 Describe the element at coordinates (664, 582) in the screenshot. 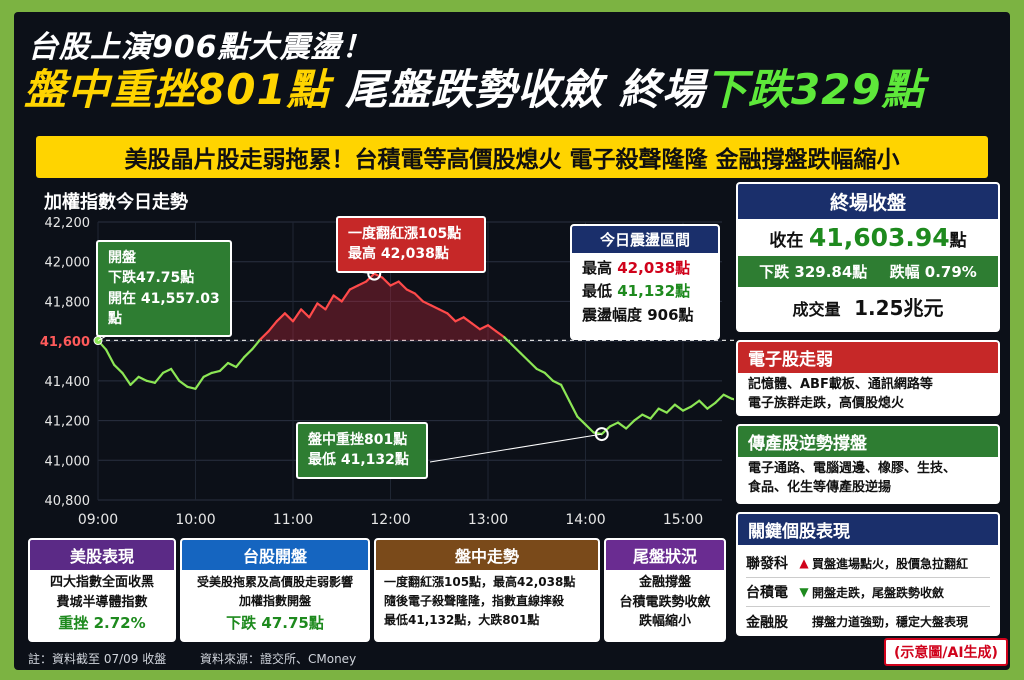

I see `closing-line-1: 金融撐盤` at that location.